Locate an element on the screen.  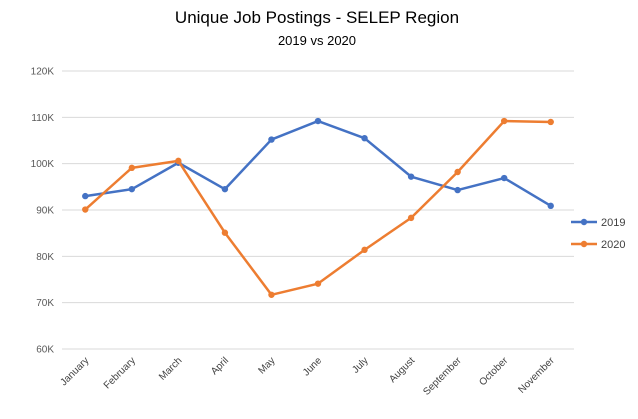
y-tick-label: 120K is located at coordinates (43, 72).